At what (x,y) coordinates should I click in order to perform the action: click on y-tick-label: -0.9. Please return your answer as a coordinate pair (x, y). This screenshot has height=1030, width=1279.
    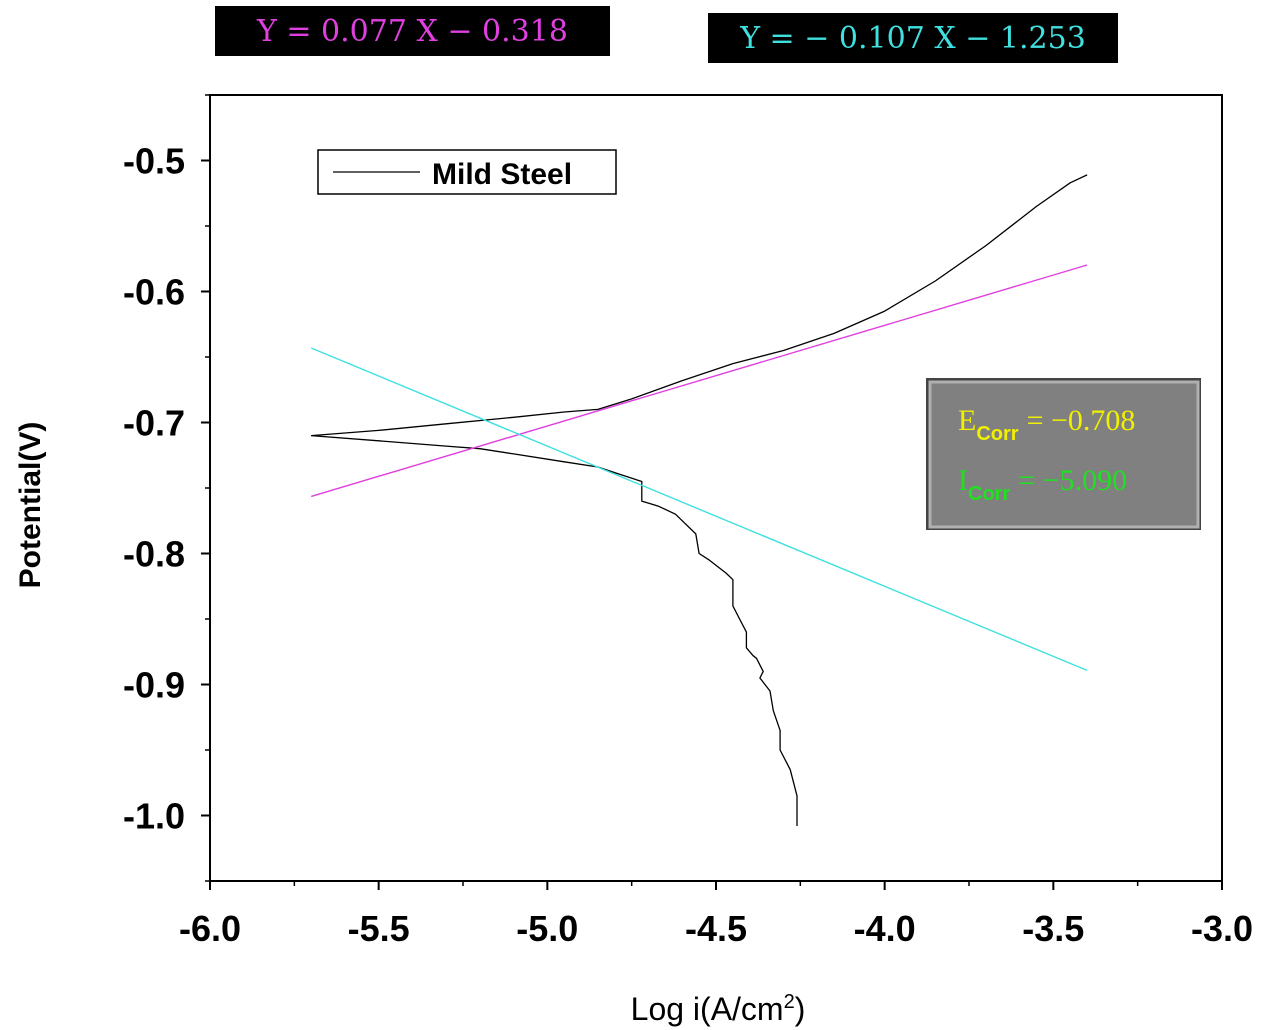
    Looking at the image, I should click on (154, 685).